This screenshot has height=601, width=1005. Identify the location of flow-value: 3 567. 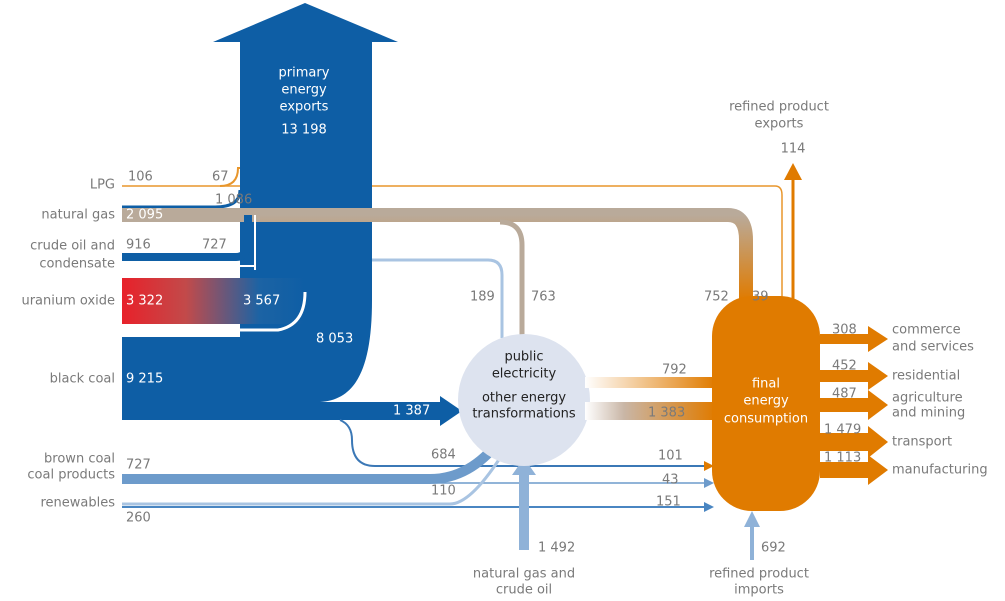
(261, 301).